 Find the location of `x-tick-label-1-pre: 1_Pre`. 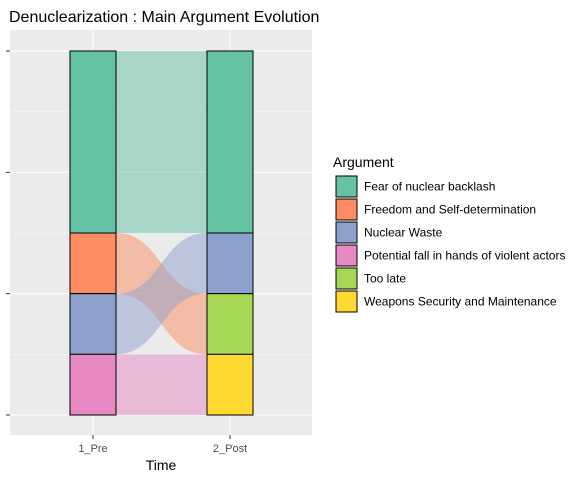

x-tick-label-1-pre: 1_Pre is located at coordinates (92, 449).